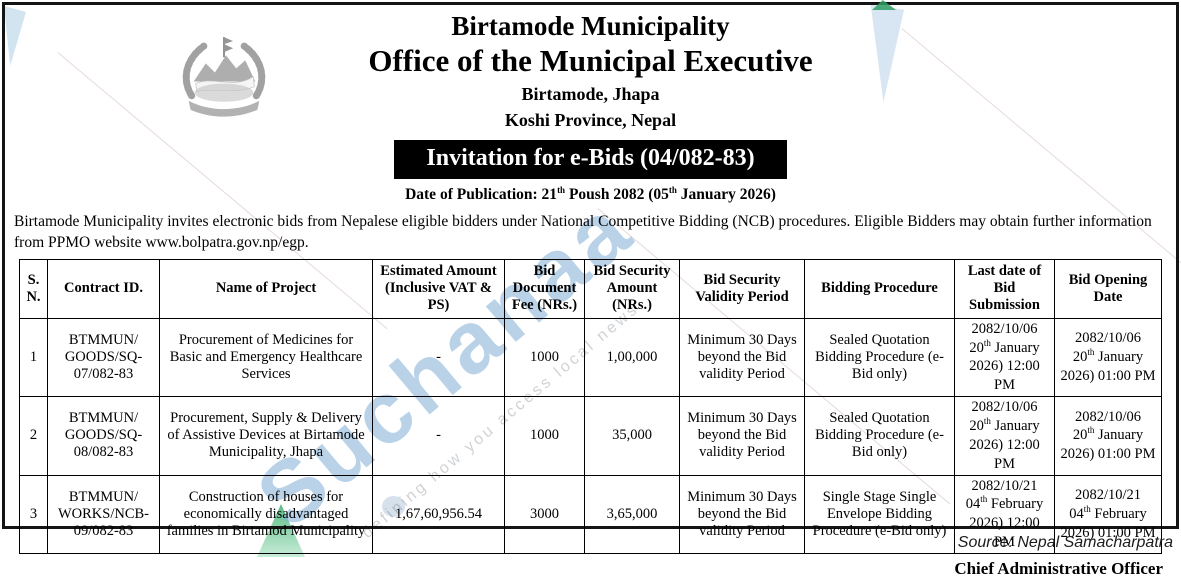 This screenshot has height=579, width=1181. I want to click on cell-contract-id: BTMMUN/ WORKS/NCB- 09/082-83, so click(103, 514).